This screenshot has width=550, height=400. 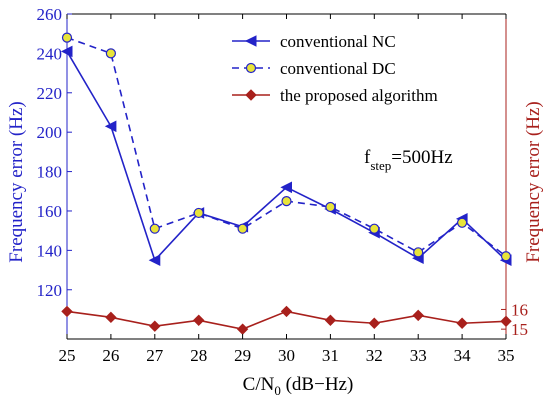 I want to click on step-annotation: fstep=500Hz, so click(x=408, y=160).